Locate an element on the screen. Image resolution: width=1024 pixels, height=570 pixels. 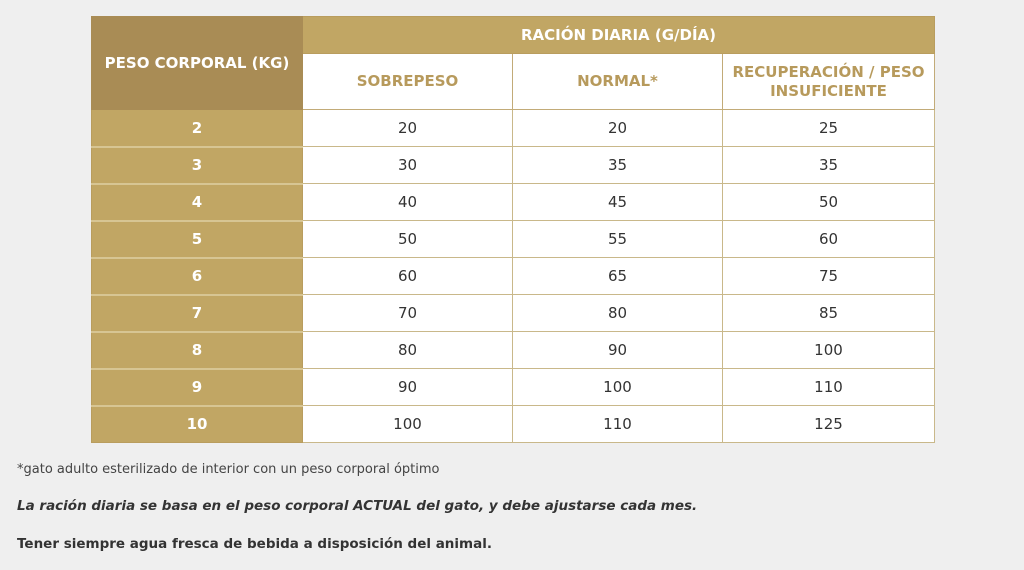
weight-column-header: PESO CORPORAL (KG) is located at coordinates (197, 63).